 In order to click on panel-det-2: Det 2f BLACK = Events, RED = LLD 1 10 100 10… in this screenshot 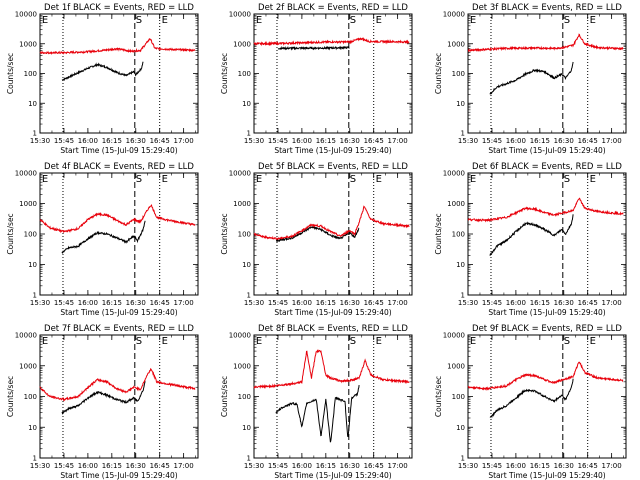, I will do `click(316, 79)`.